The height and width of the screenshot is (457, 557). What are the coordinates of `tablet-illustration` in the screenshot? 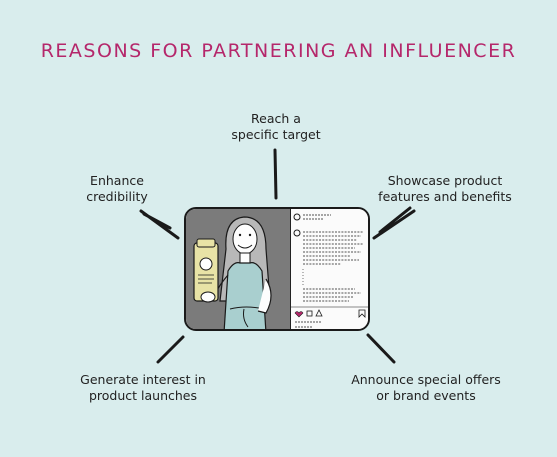 It's located at (277, 269).